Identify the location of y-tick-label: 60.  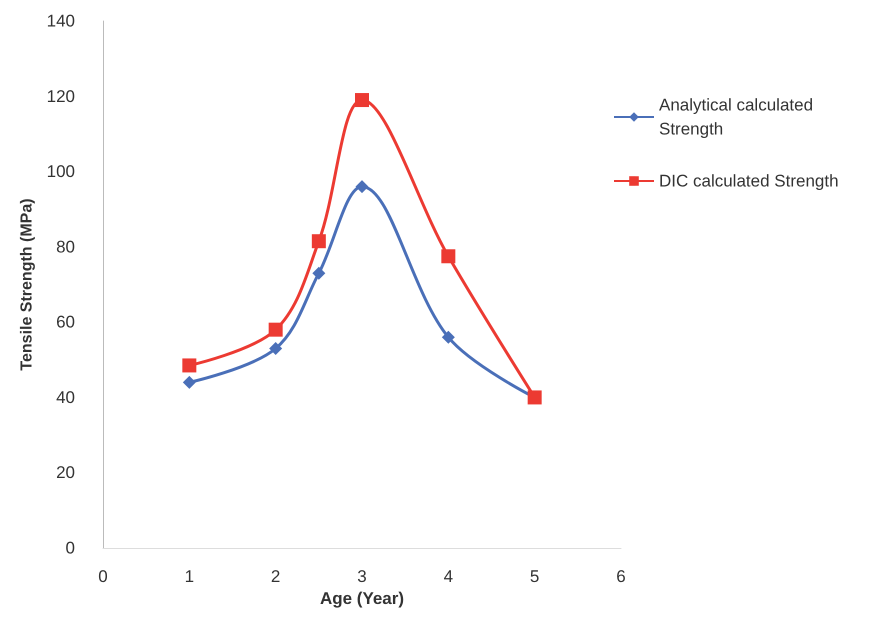
(65, 322).